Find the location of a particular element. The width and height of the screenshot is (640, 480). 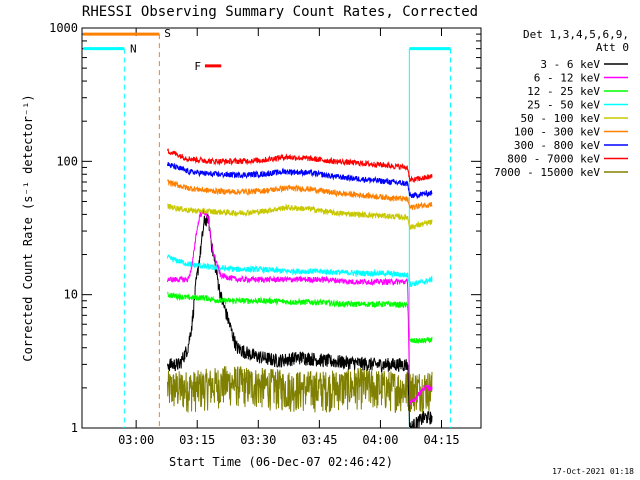

x-tick-label: 04:00 is located at coordinates (380, 440).